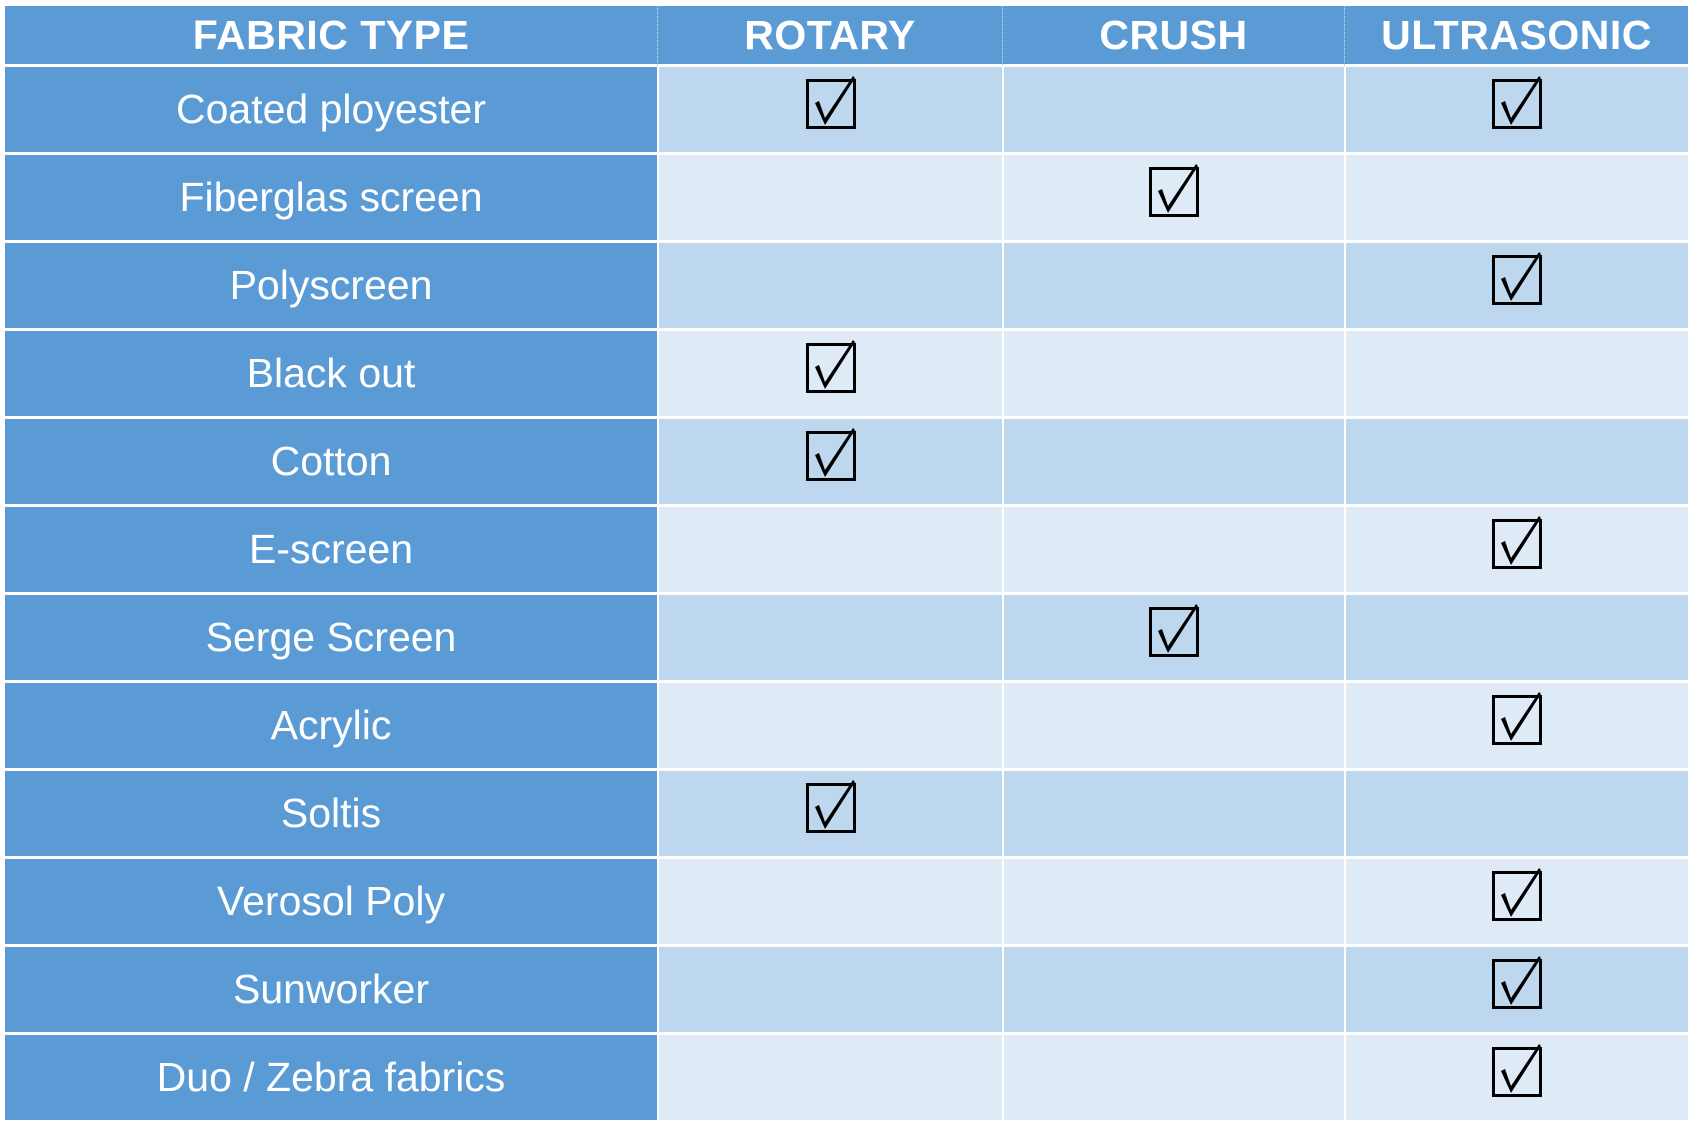 The image size is (1692, 1130). What do you see at coordinates (331, 727) in the screenshot?
I see `fabric-name-cell: Acrylic` at bounding box center [331, 727].